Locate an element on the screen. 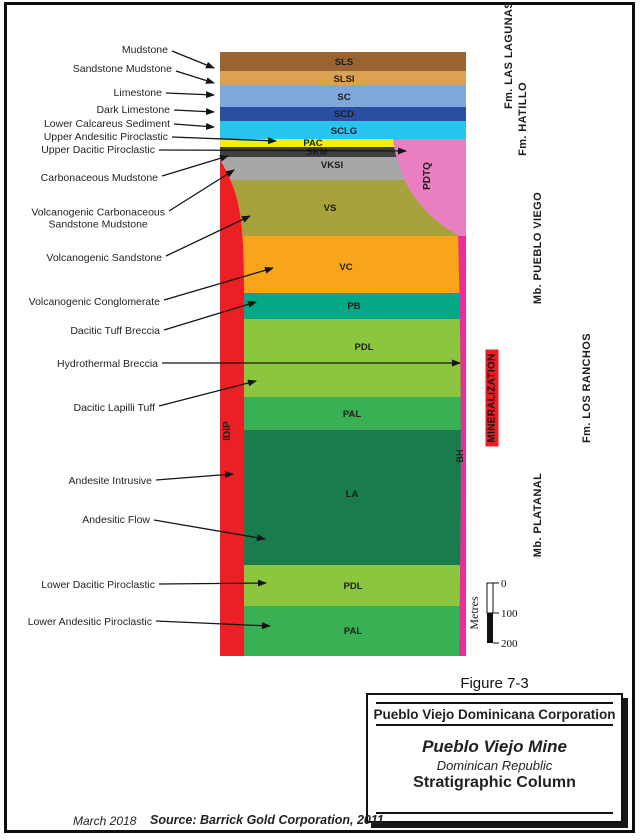 This screenshot has height=840, width=643. layer-code-PAC: PAC is located at coordinates (312, 143).